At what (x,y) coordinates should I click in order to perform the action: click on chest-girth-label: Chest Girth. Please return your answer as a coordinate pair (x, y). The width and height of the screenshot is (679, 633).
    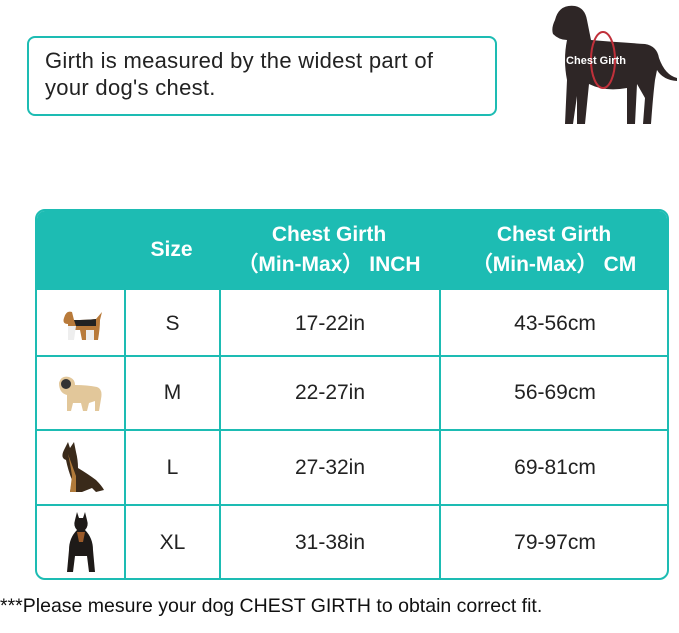
    Looking at the image, I should click on (596, 61).